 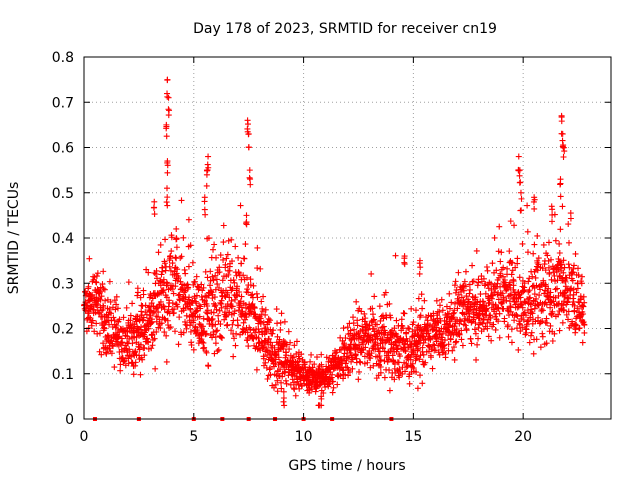 What do you see at coordinates (69, 420) in the screenshot?
I see `y-tick-label: 0` at bounding box center [69, 420].